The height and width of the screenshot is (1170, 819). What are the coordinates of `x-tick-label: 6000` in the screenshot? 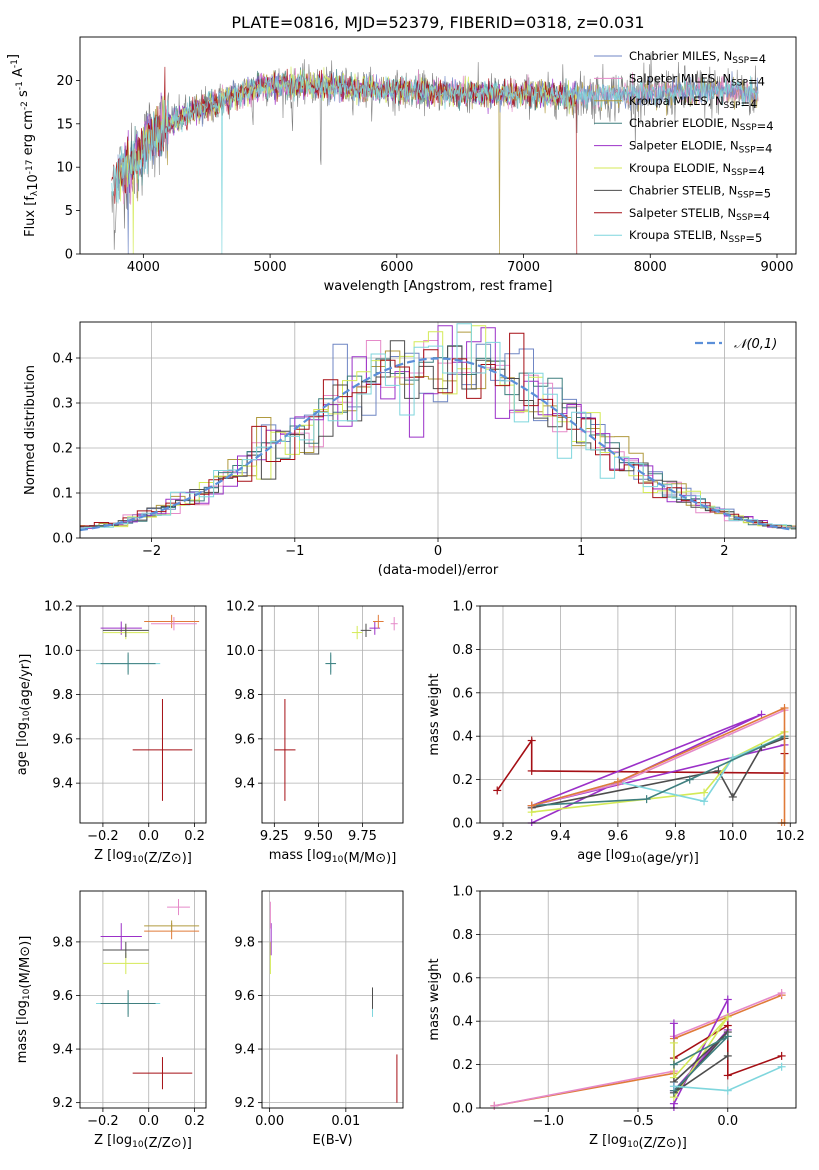 It's located at (396, 267).